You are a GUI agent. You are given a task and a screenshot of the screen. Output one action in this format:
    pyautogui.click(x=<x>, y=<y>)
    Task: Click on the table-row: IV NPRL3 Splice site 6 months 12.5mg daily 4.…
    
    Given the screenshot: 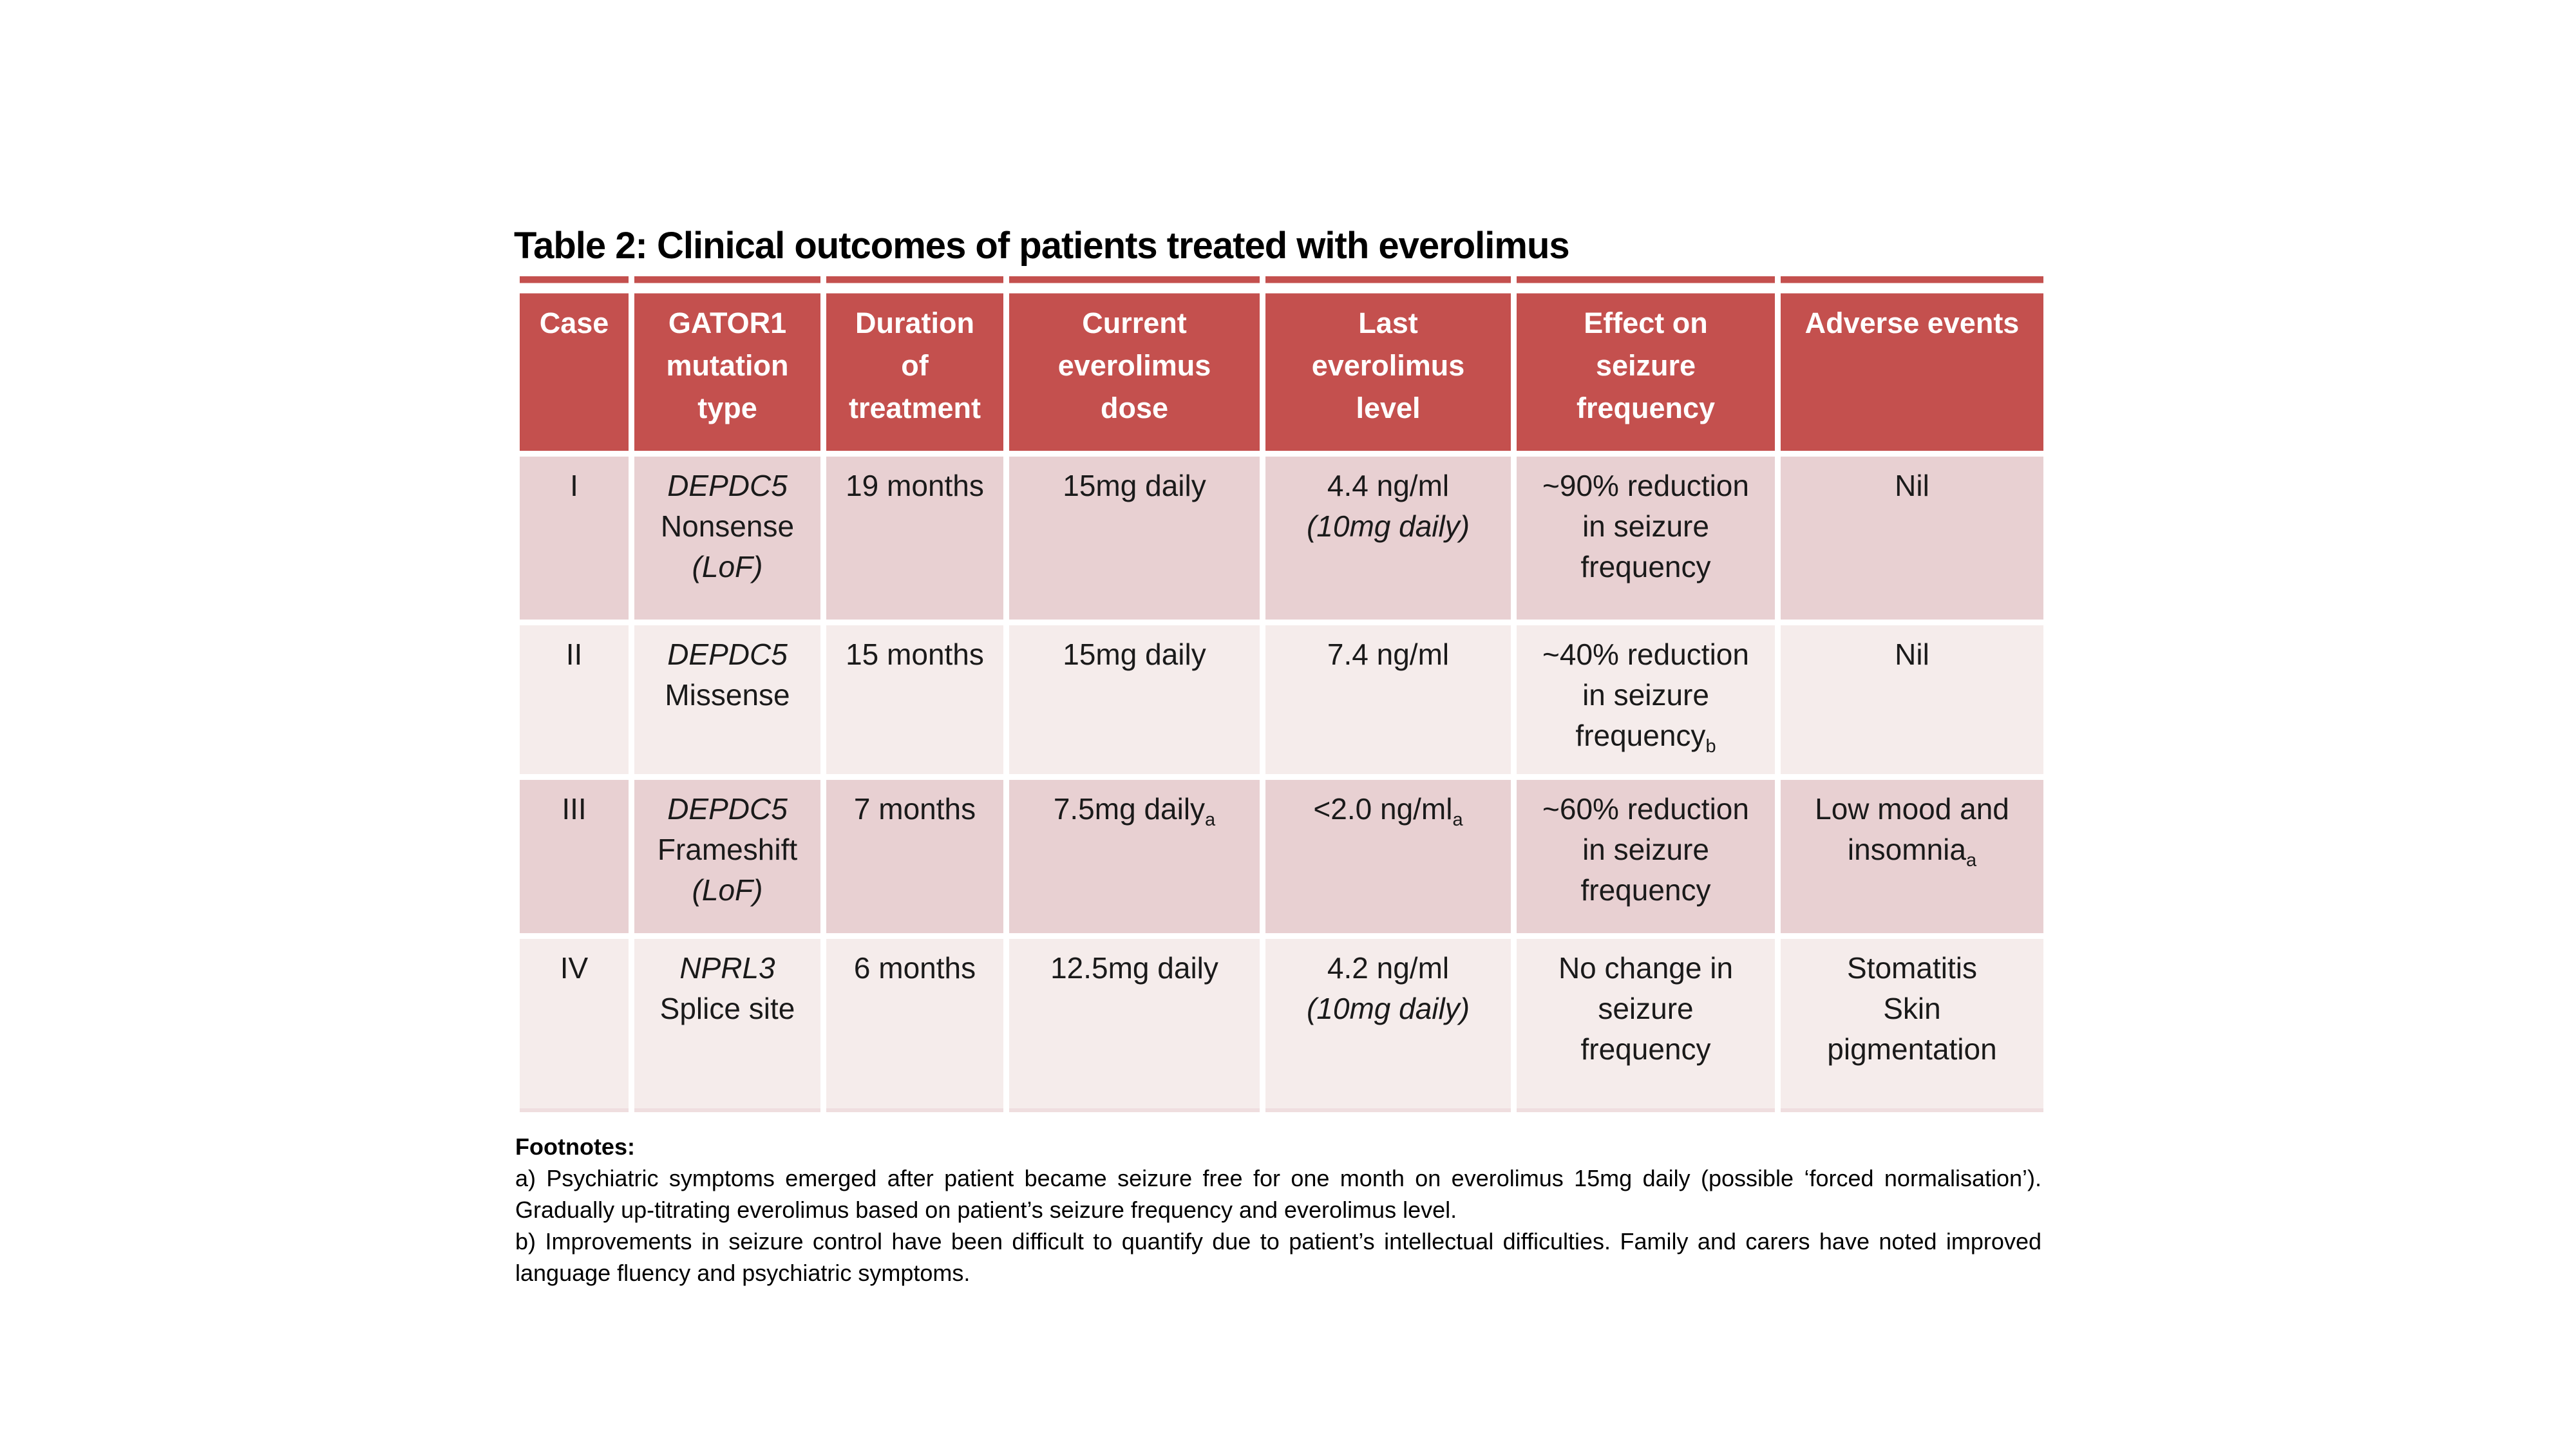 What is the action you would take?
    pyautogui.click(x=1282, y=1022)
    